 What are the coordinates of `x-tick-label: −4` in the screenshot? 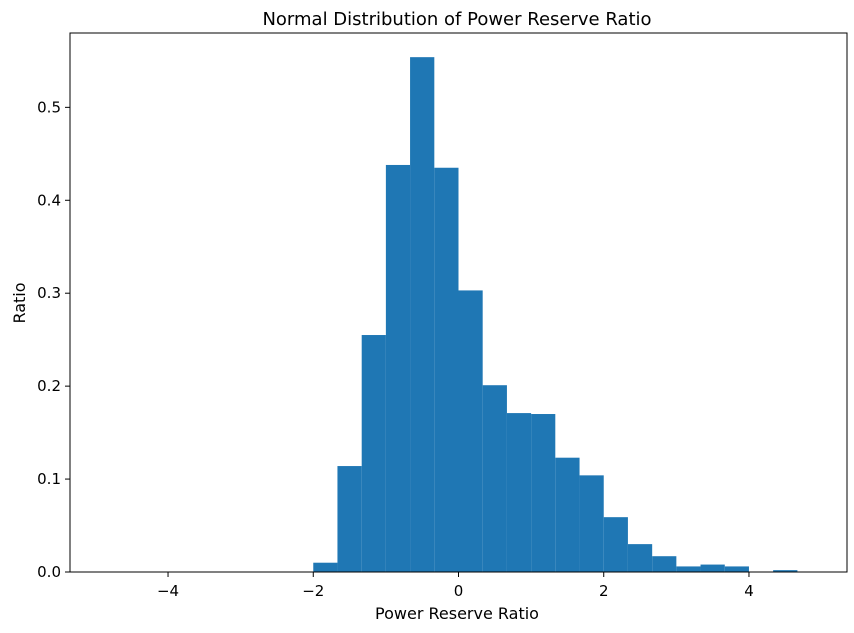 It's located at (168, 591).